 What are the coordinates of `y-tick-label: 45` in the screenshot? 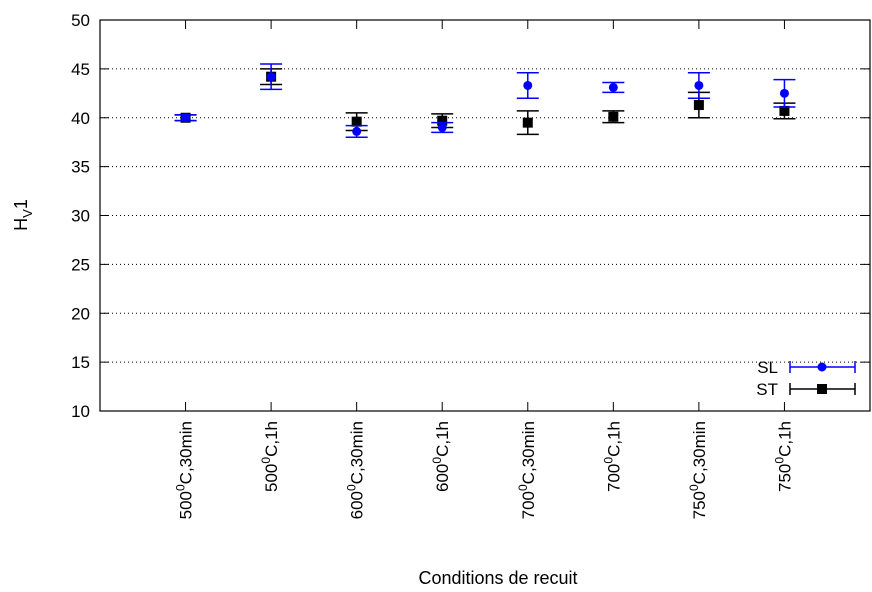 It's located at (80, 69).